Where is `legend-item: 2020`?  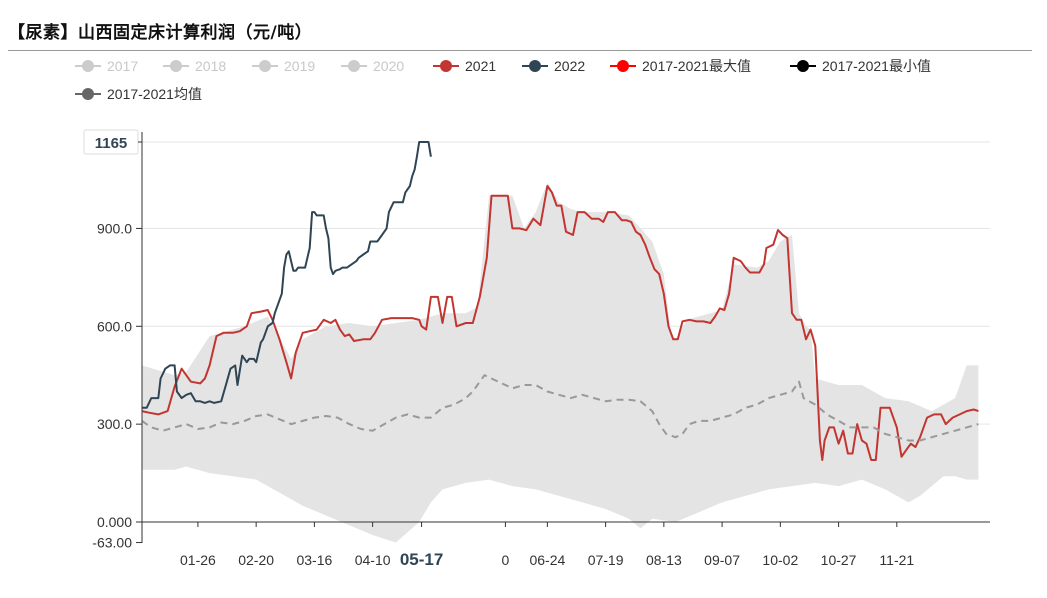 legend-item: 2020 is located at coordinates (372, 66).